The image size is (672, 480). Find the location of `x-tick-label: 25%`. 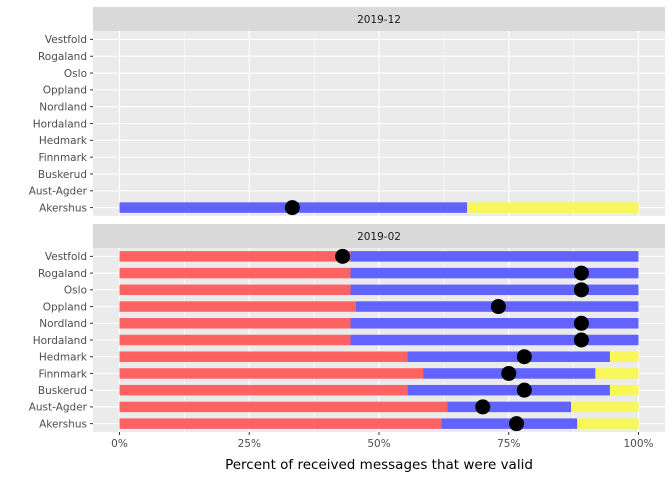

x-tick-label: 25% is located at coordinates (249, 444).